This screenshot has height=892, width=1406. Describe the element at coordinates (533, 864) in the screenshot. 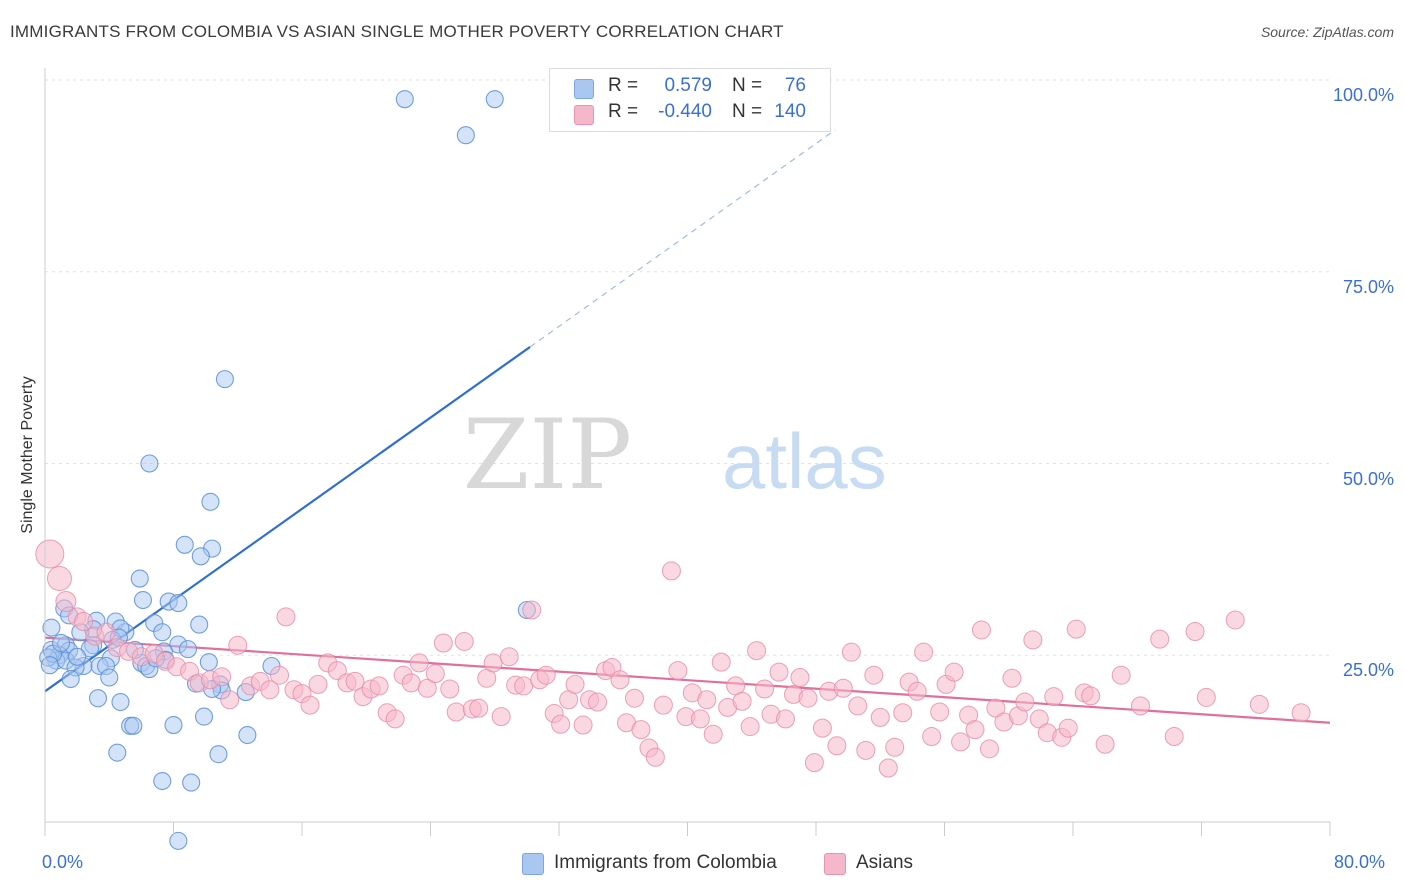

I see `legend-swatch-colombia` at that location.